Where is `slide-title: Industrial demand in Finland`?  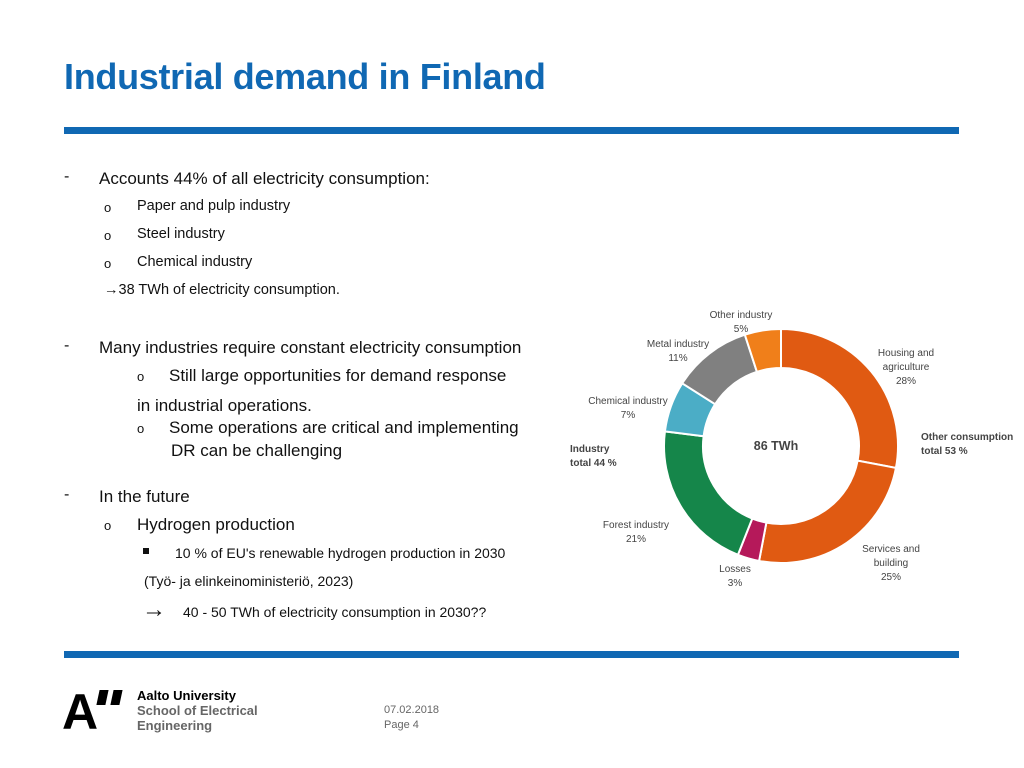
slide-title: Industrial demand in Finland is located at coordinates (305, 76).